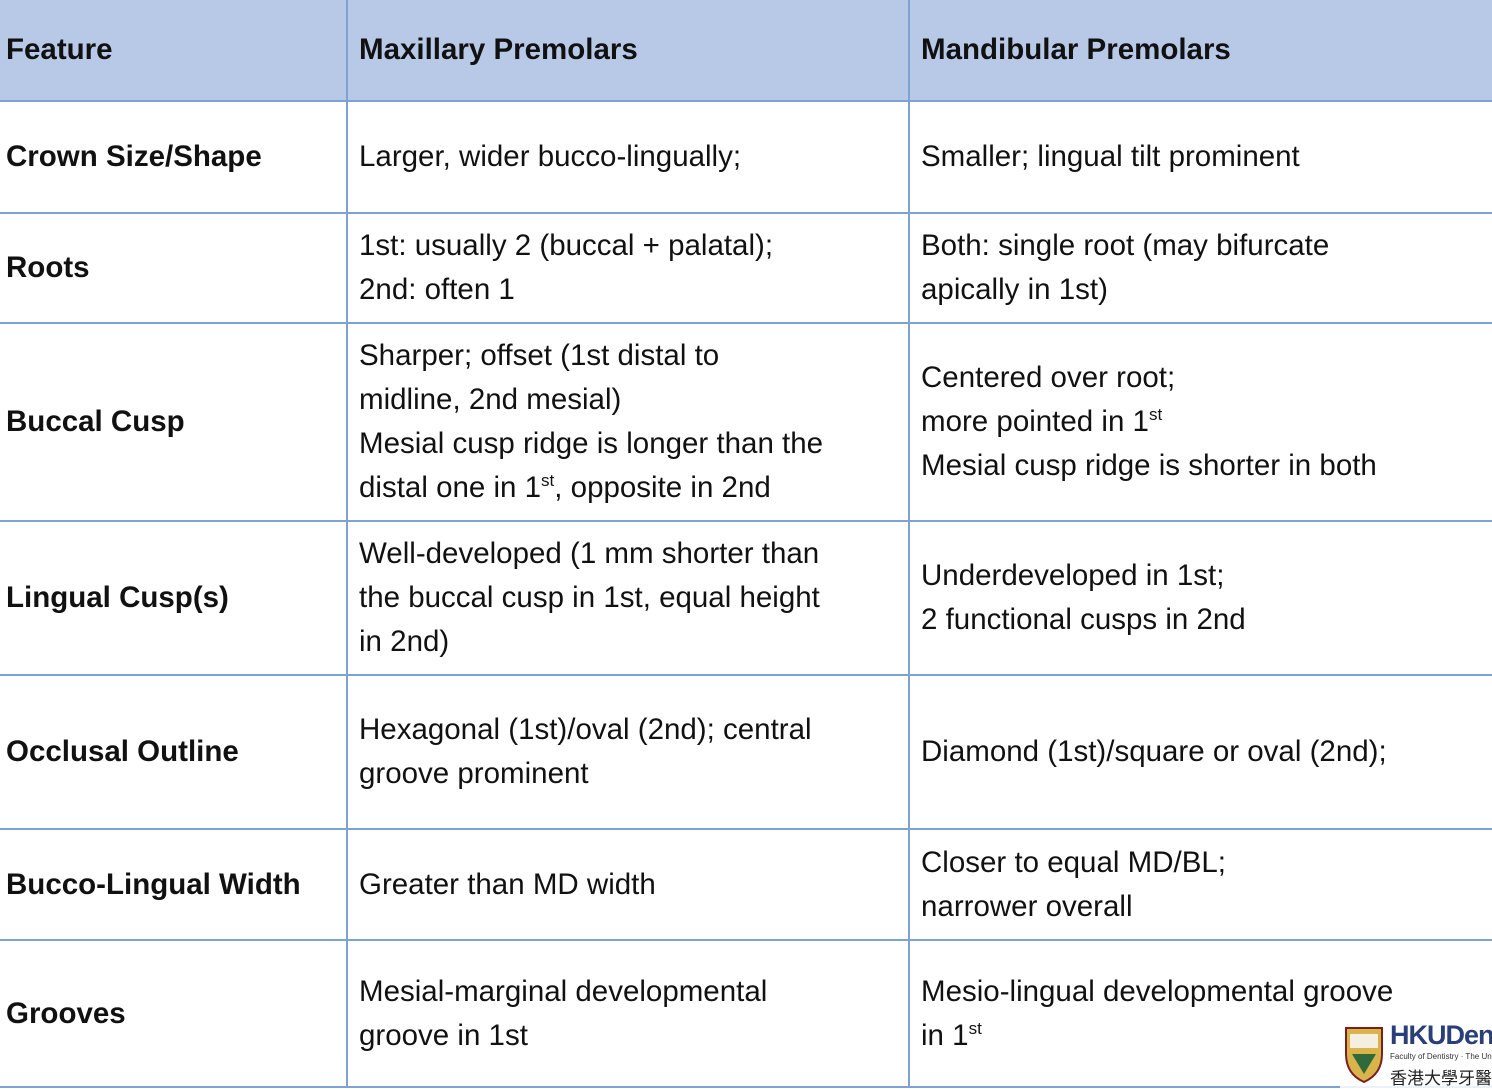 This screenshot has height=1089, width=1492. What do you see at coordinates (122, 751) in the screenshot?
I see `text: Occlusal Outline` at bounding box center [122, 751].